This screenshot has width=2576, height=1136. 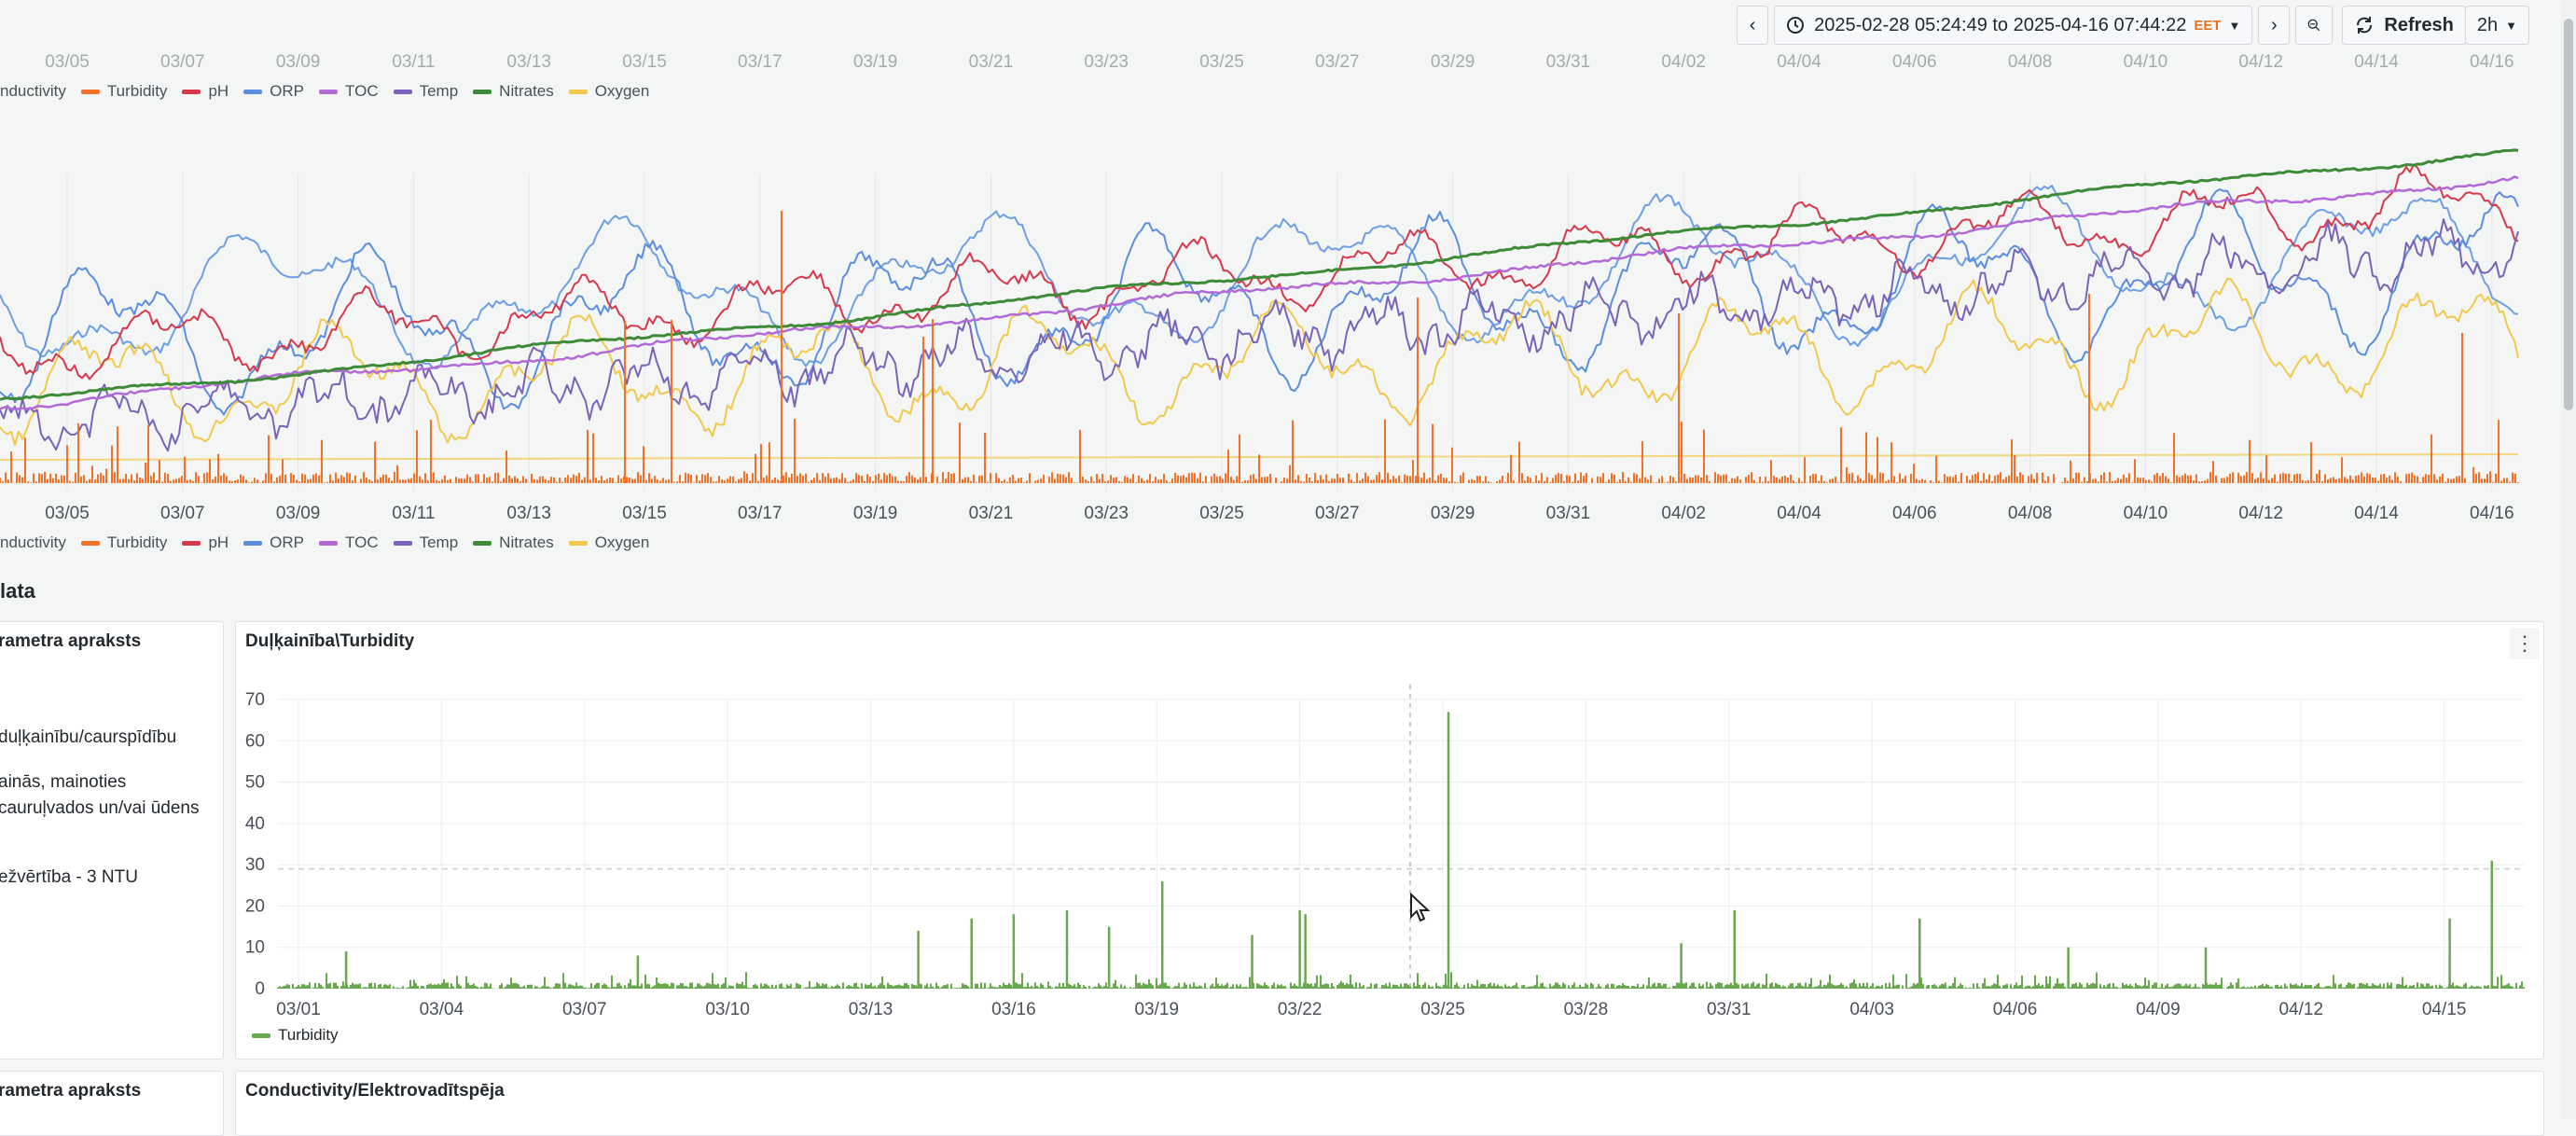 What do you see at coordinates (439, 542) in the screenshot?
I see `legend-label: Temp` at bounding box center [439, 542].